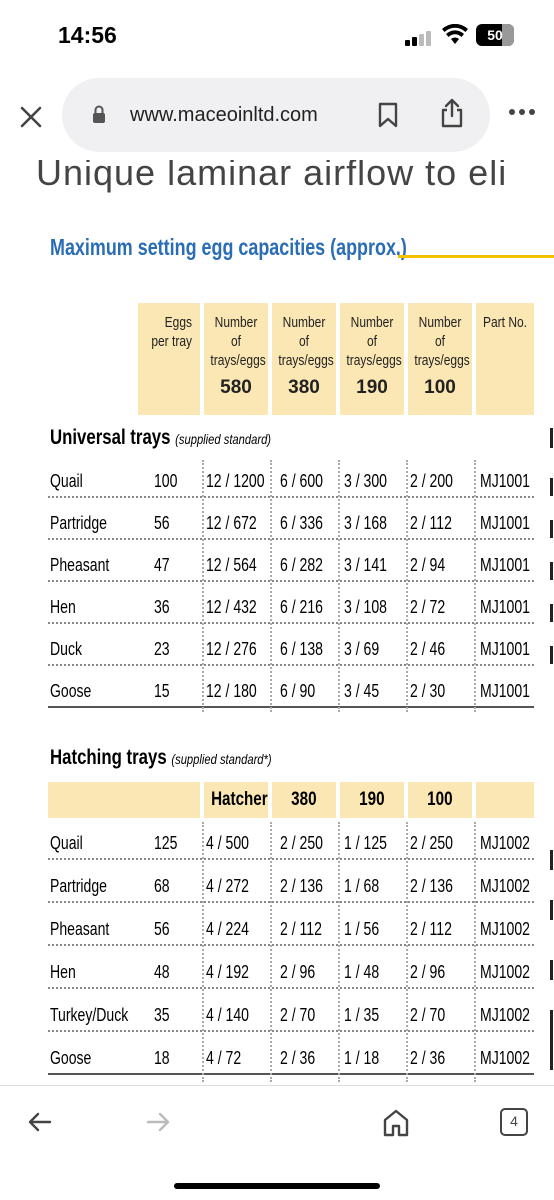 The width and height of the screenshot is (554, 1200). I want to click on battery-icon: 50, so click(495, 35).